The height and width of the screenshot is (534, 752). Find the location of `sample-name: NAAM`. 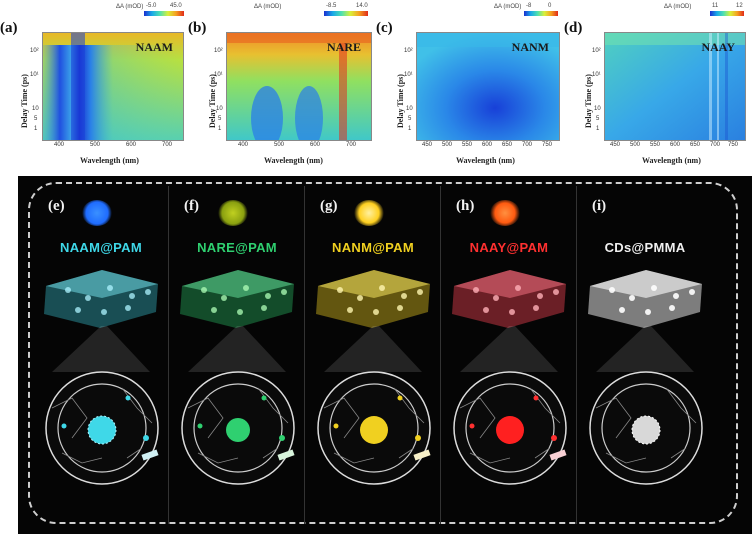

sample-name: NAAM is located at coordinates (154, 47).